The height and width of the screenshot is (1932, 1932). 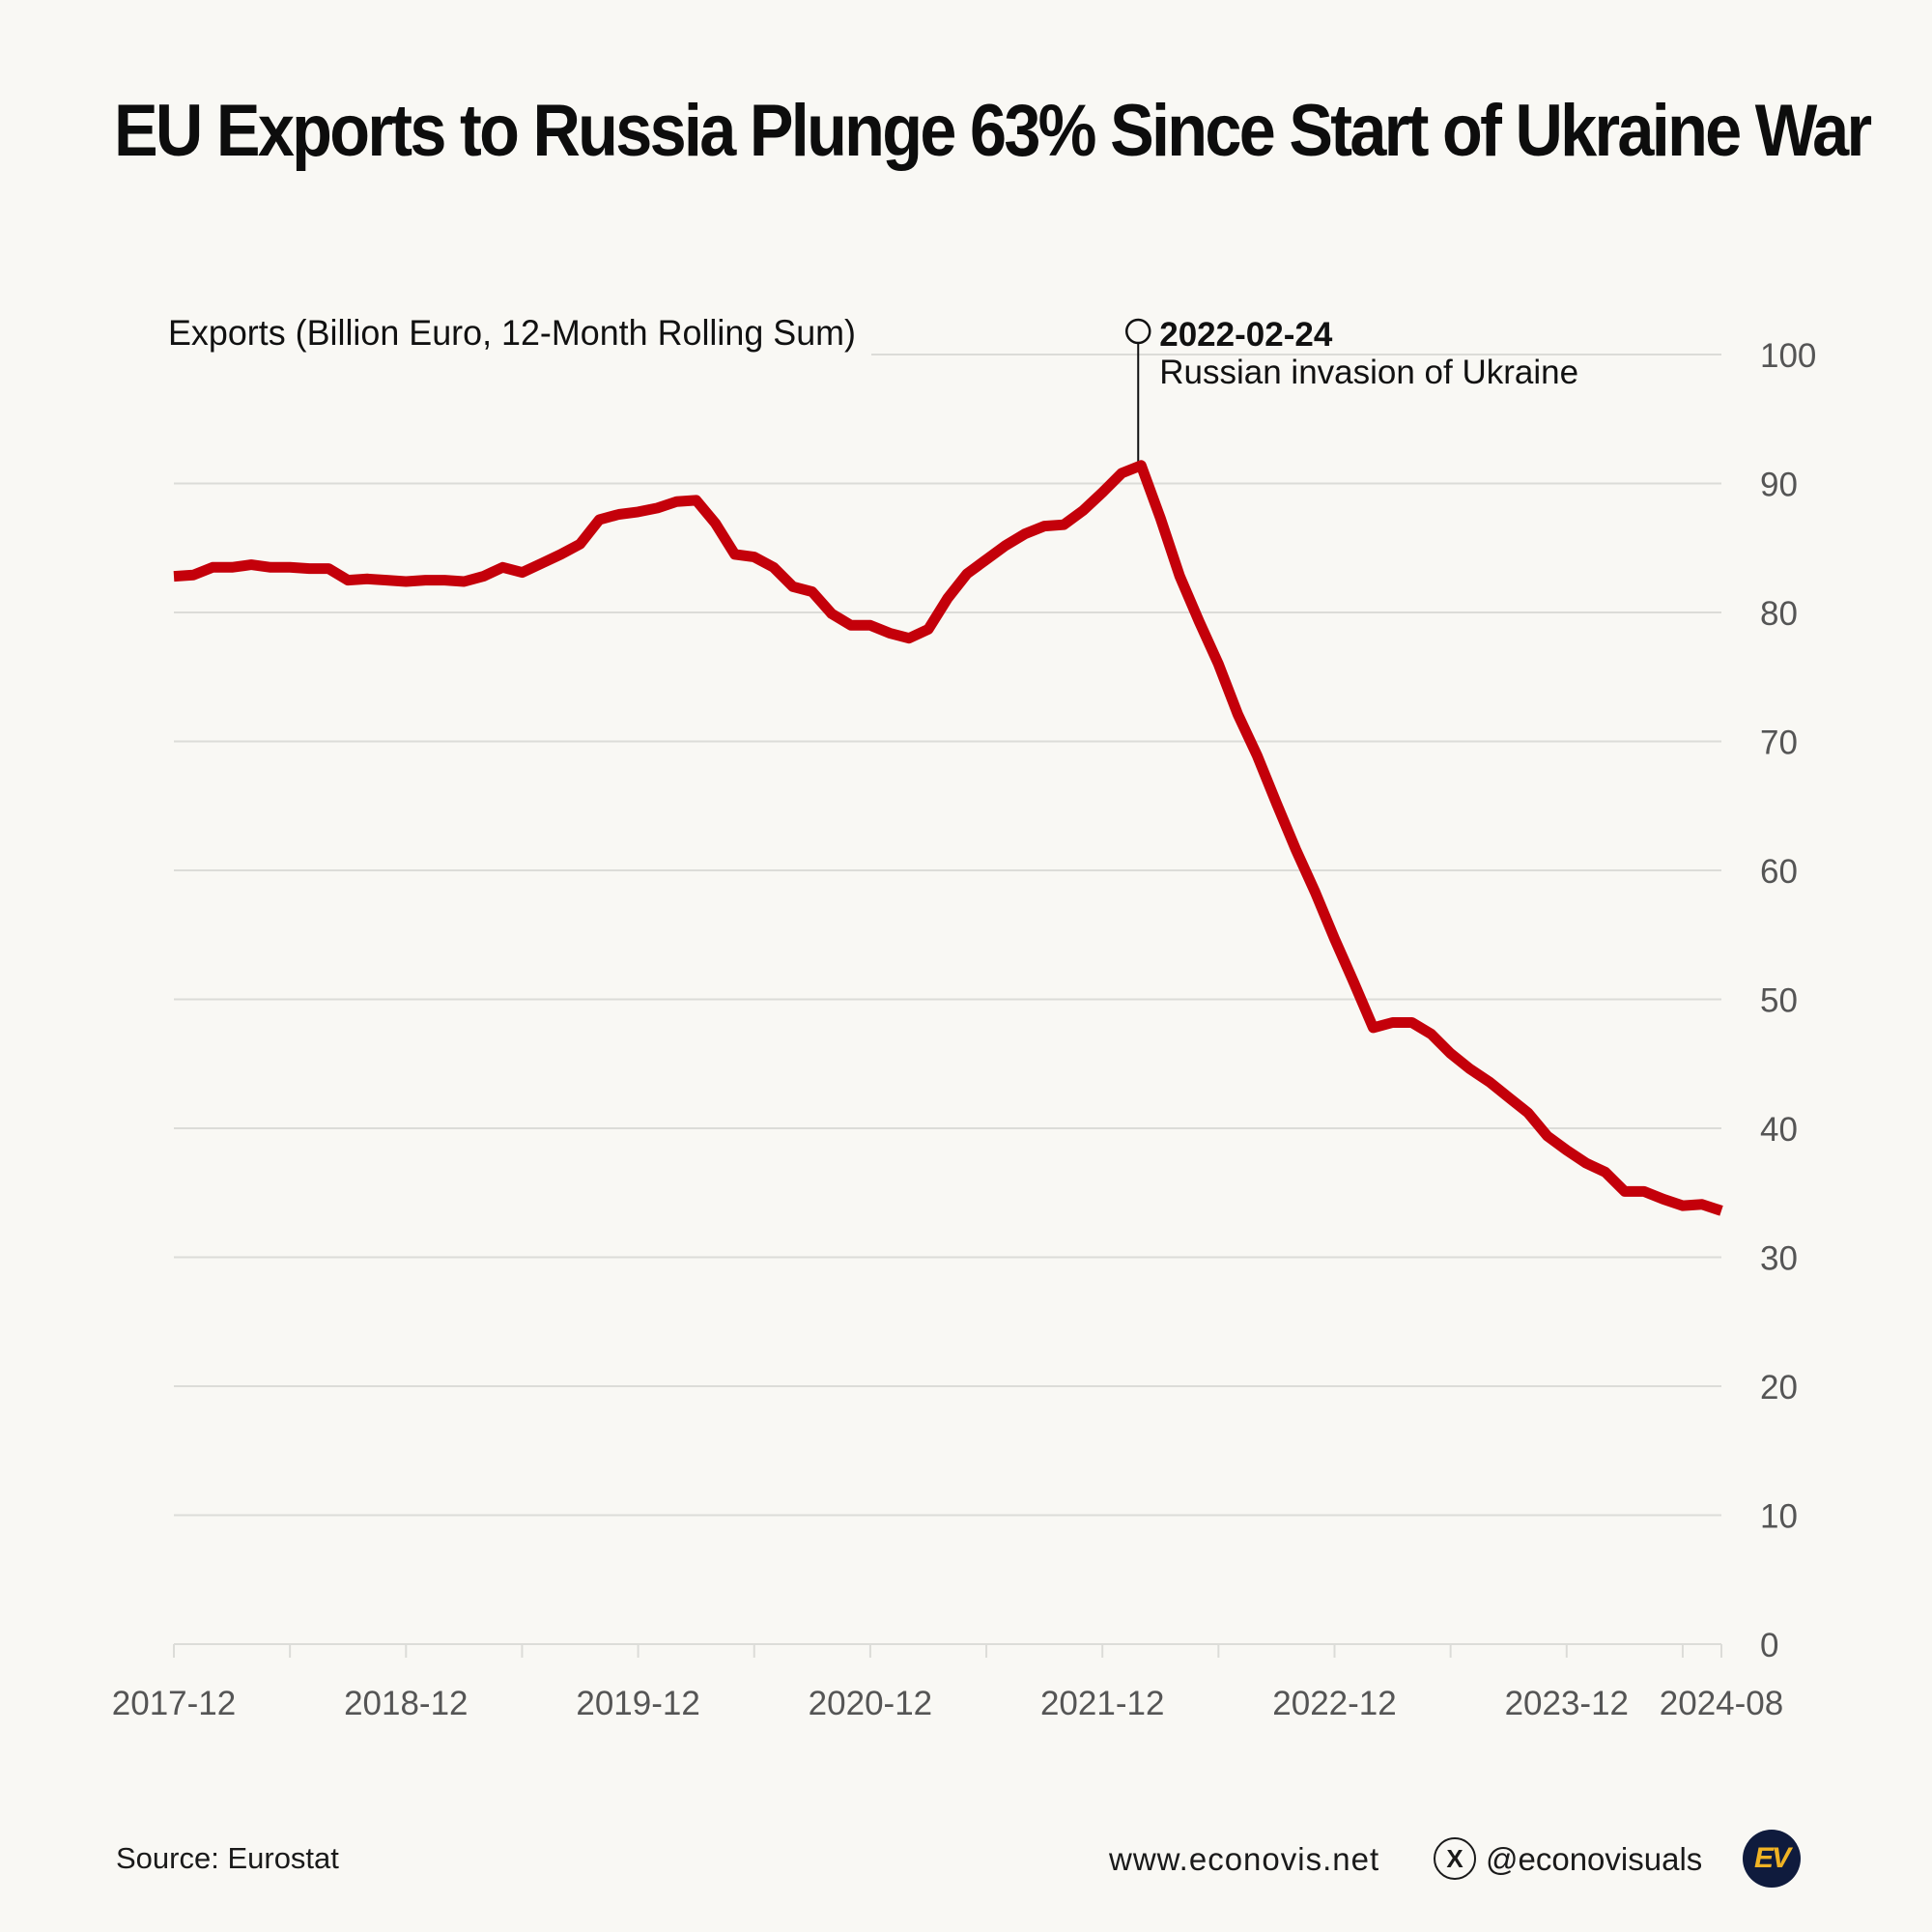 I want to click on annotation-label: Russian invasion of Ukraine, so click(x=1368, y=372).